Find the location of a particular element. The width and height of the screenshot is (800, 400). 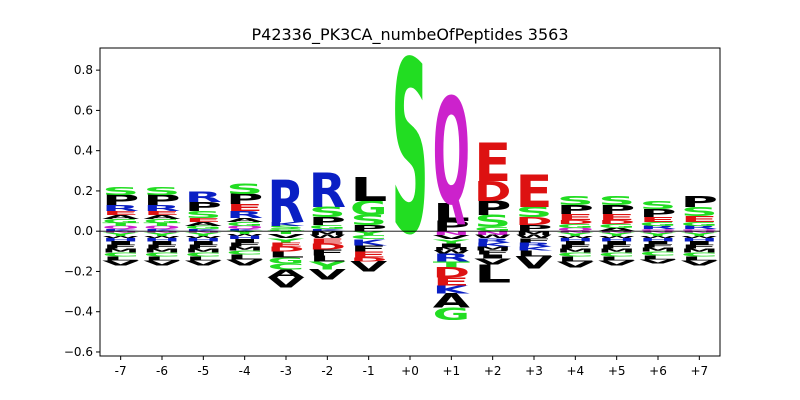

y-tick-label: −0.6 is located at coordinates (78, 352).